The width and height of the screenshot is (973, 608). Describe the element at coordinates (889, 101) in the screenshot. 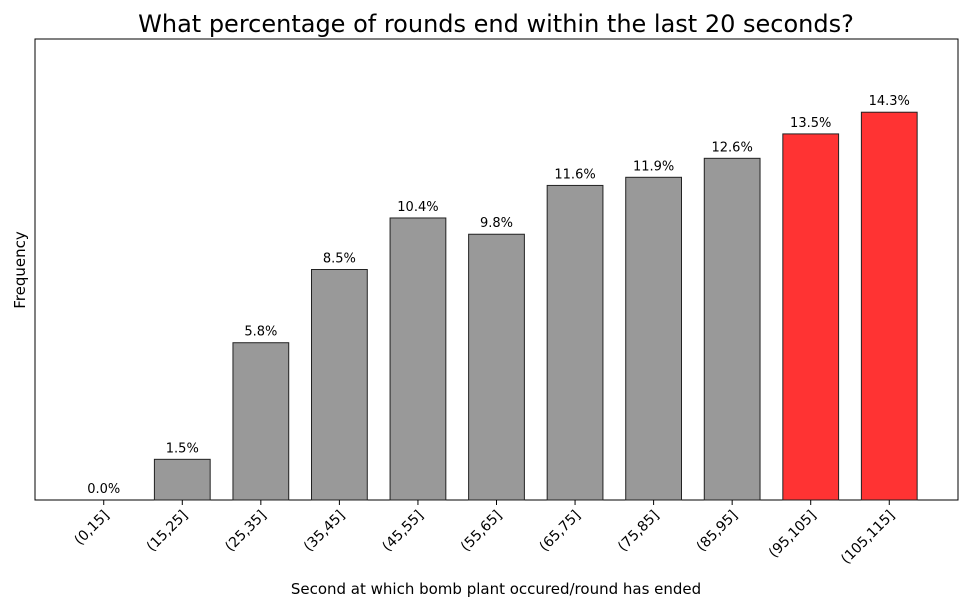

I see `value-label: 14.3%` at that location.